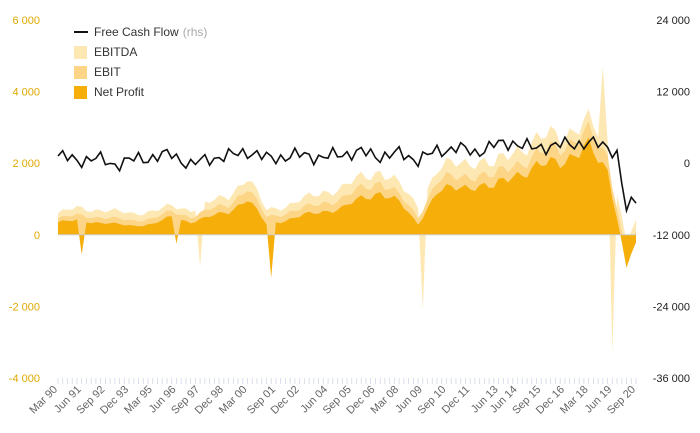 Image resolution: width=700 pixels, height=433 pixels. What do you see at coordinates (24, 200) in the screenshot?
I see `left-axis: 6 000 4 000 2 000 0 -2 000 -4 000` at bounding box center [24, 200].